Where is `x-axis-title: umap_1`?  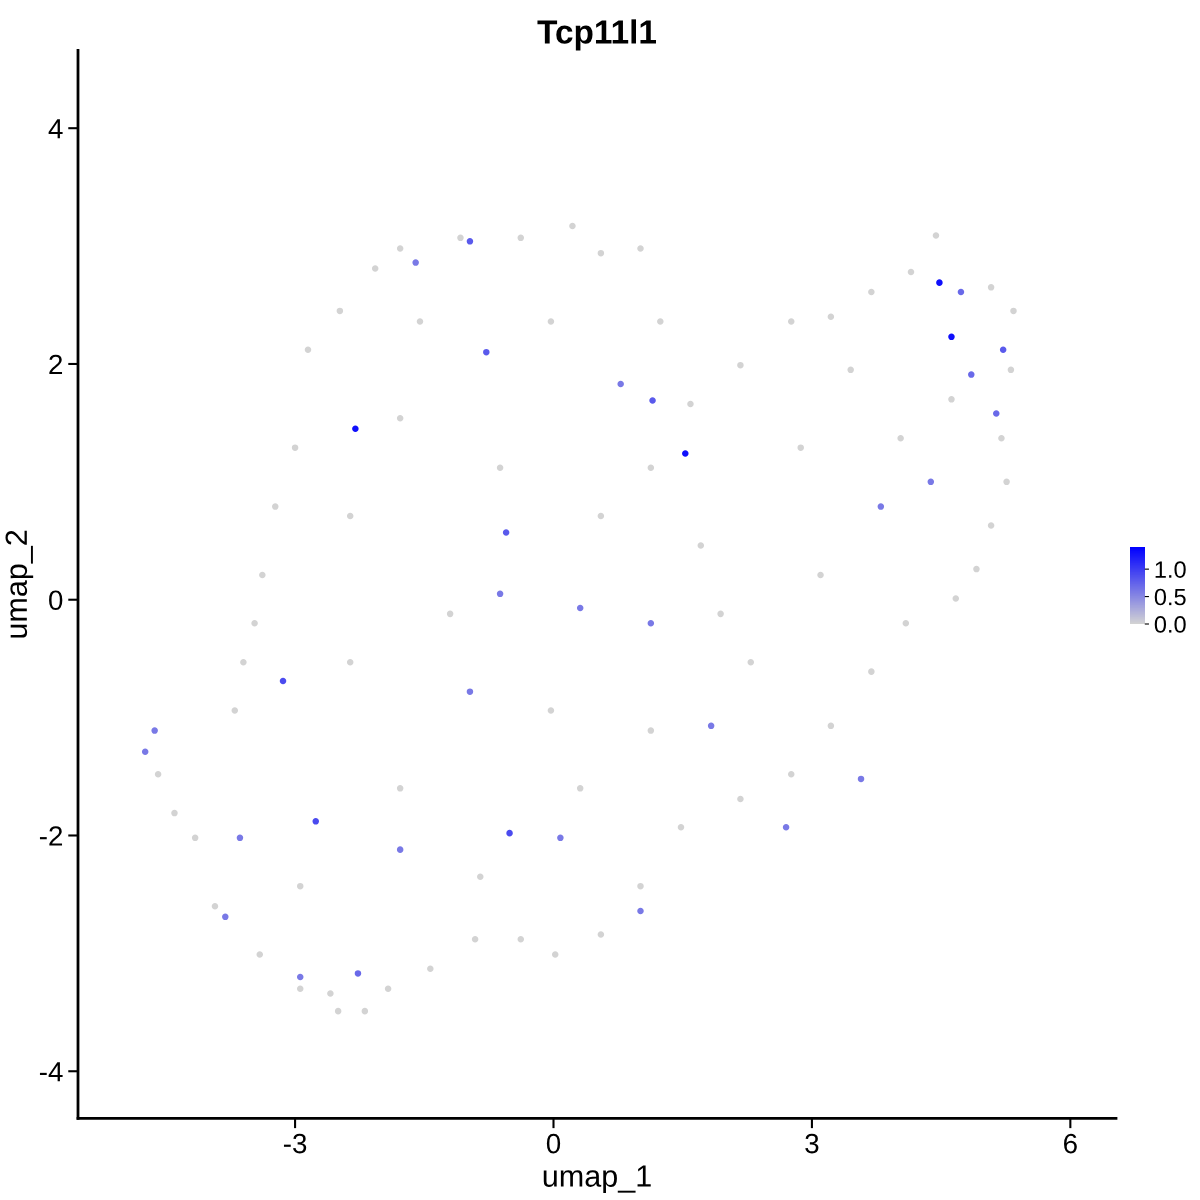
x-axis-title: umap_1 is located at coordinates (597, 1179).